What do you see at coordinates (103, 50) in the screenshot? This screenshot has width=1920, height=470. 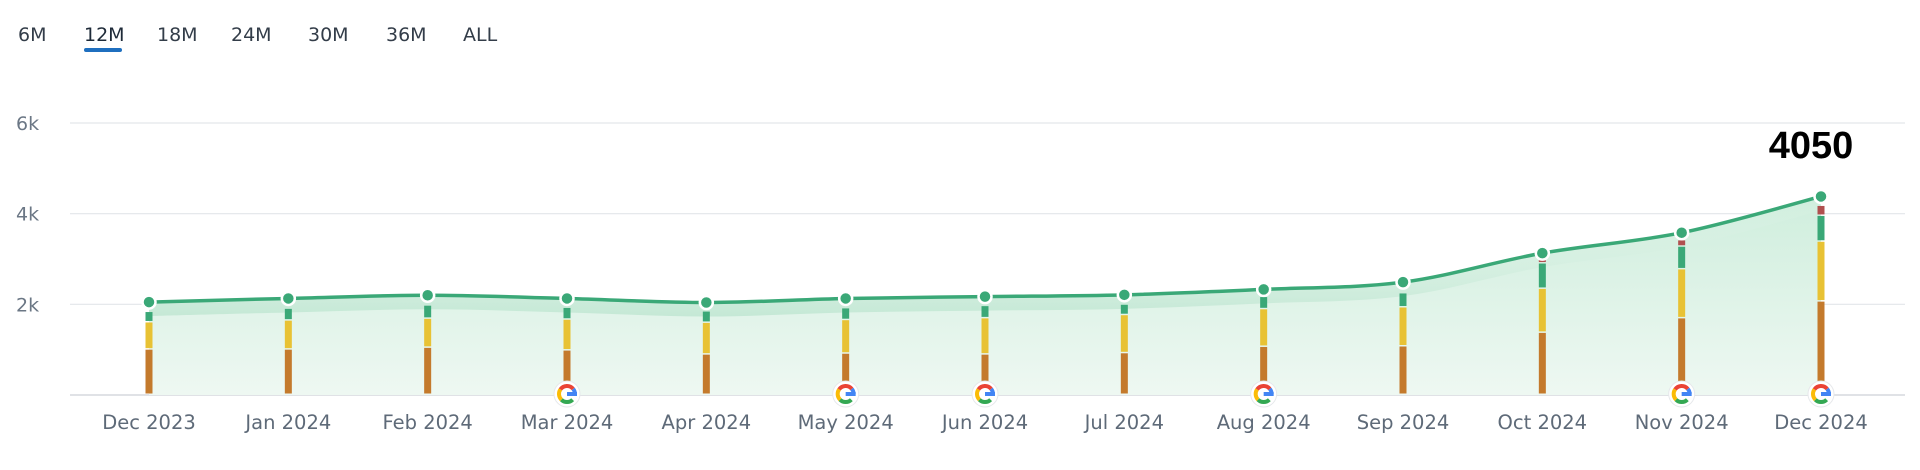 I see `active-tab-indicator` at bounding box center [103, 50].